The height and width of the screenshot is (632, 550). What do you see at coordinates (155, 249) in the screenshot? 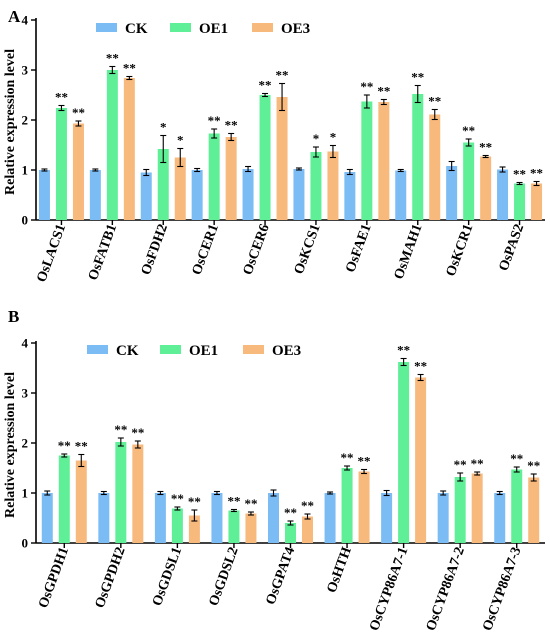
I see `category-label: OsFDH2` at bounding box center [155, 249].